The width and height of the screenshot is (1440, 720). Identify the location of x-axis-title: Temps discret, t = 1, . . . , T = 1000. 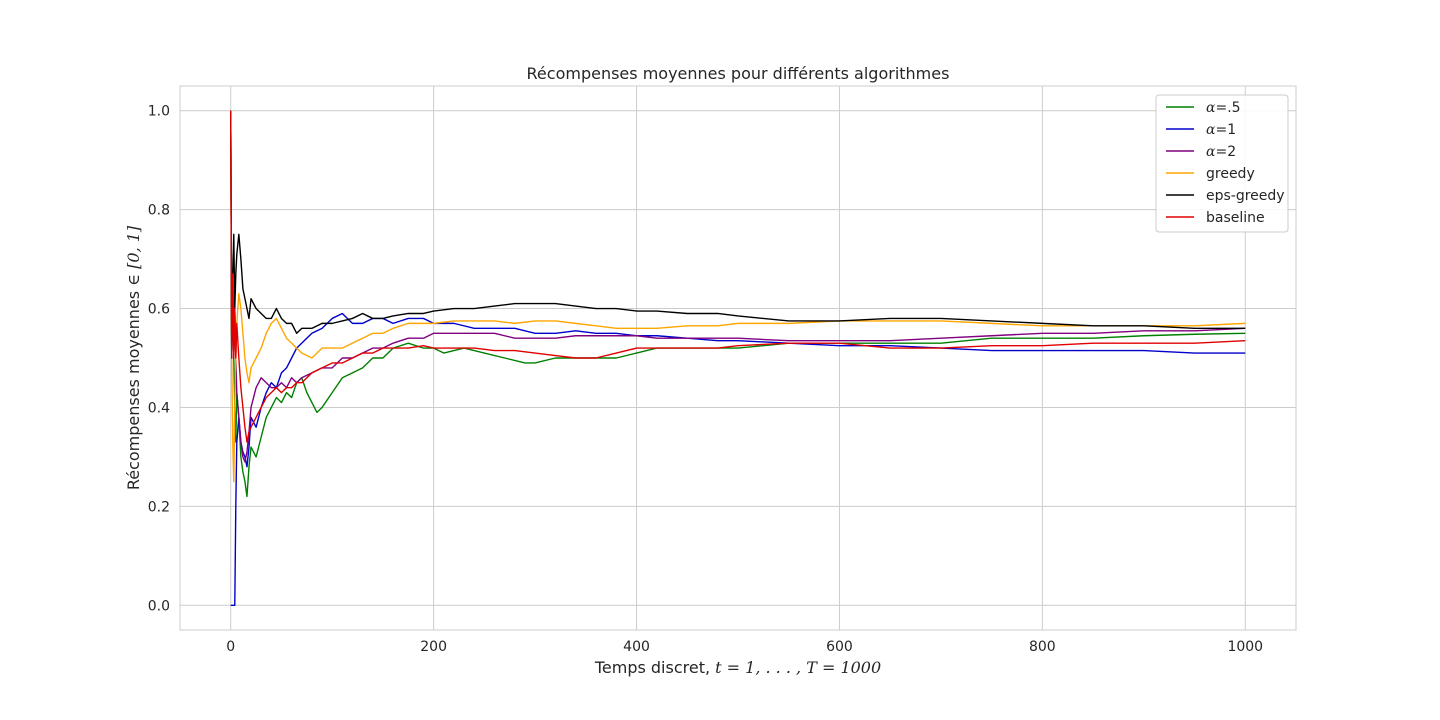
(737, 667).